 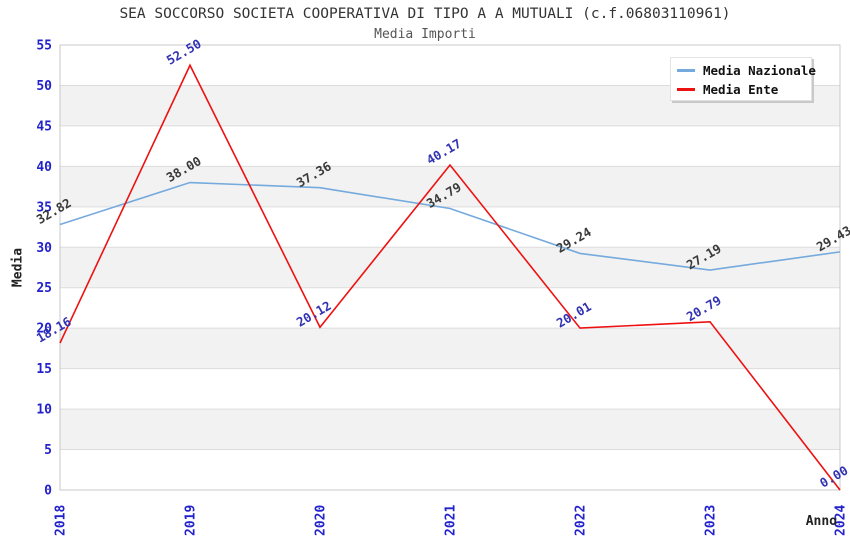 What do you see at coordinates (451, 520) in the screenshot?
I see `x-tick-label: 2021` at bounding box center [451, 520].